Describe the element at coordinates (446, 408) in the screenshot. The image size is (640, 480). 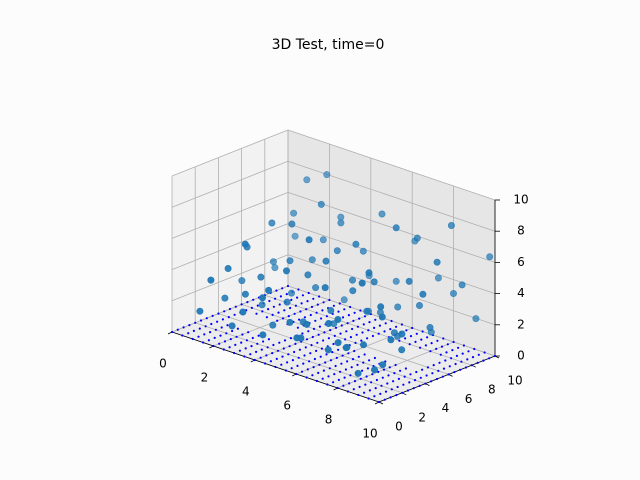
I see `y-tick-label: 4` at that location.